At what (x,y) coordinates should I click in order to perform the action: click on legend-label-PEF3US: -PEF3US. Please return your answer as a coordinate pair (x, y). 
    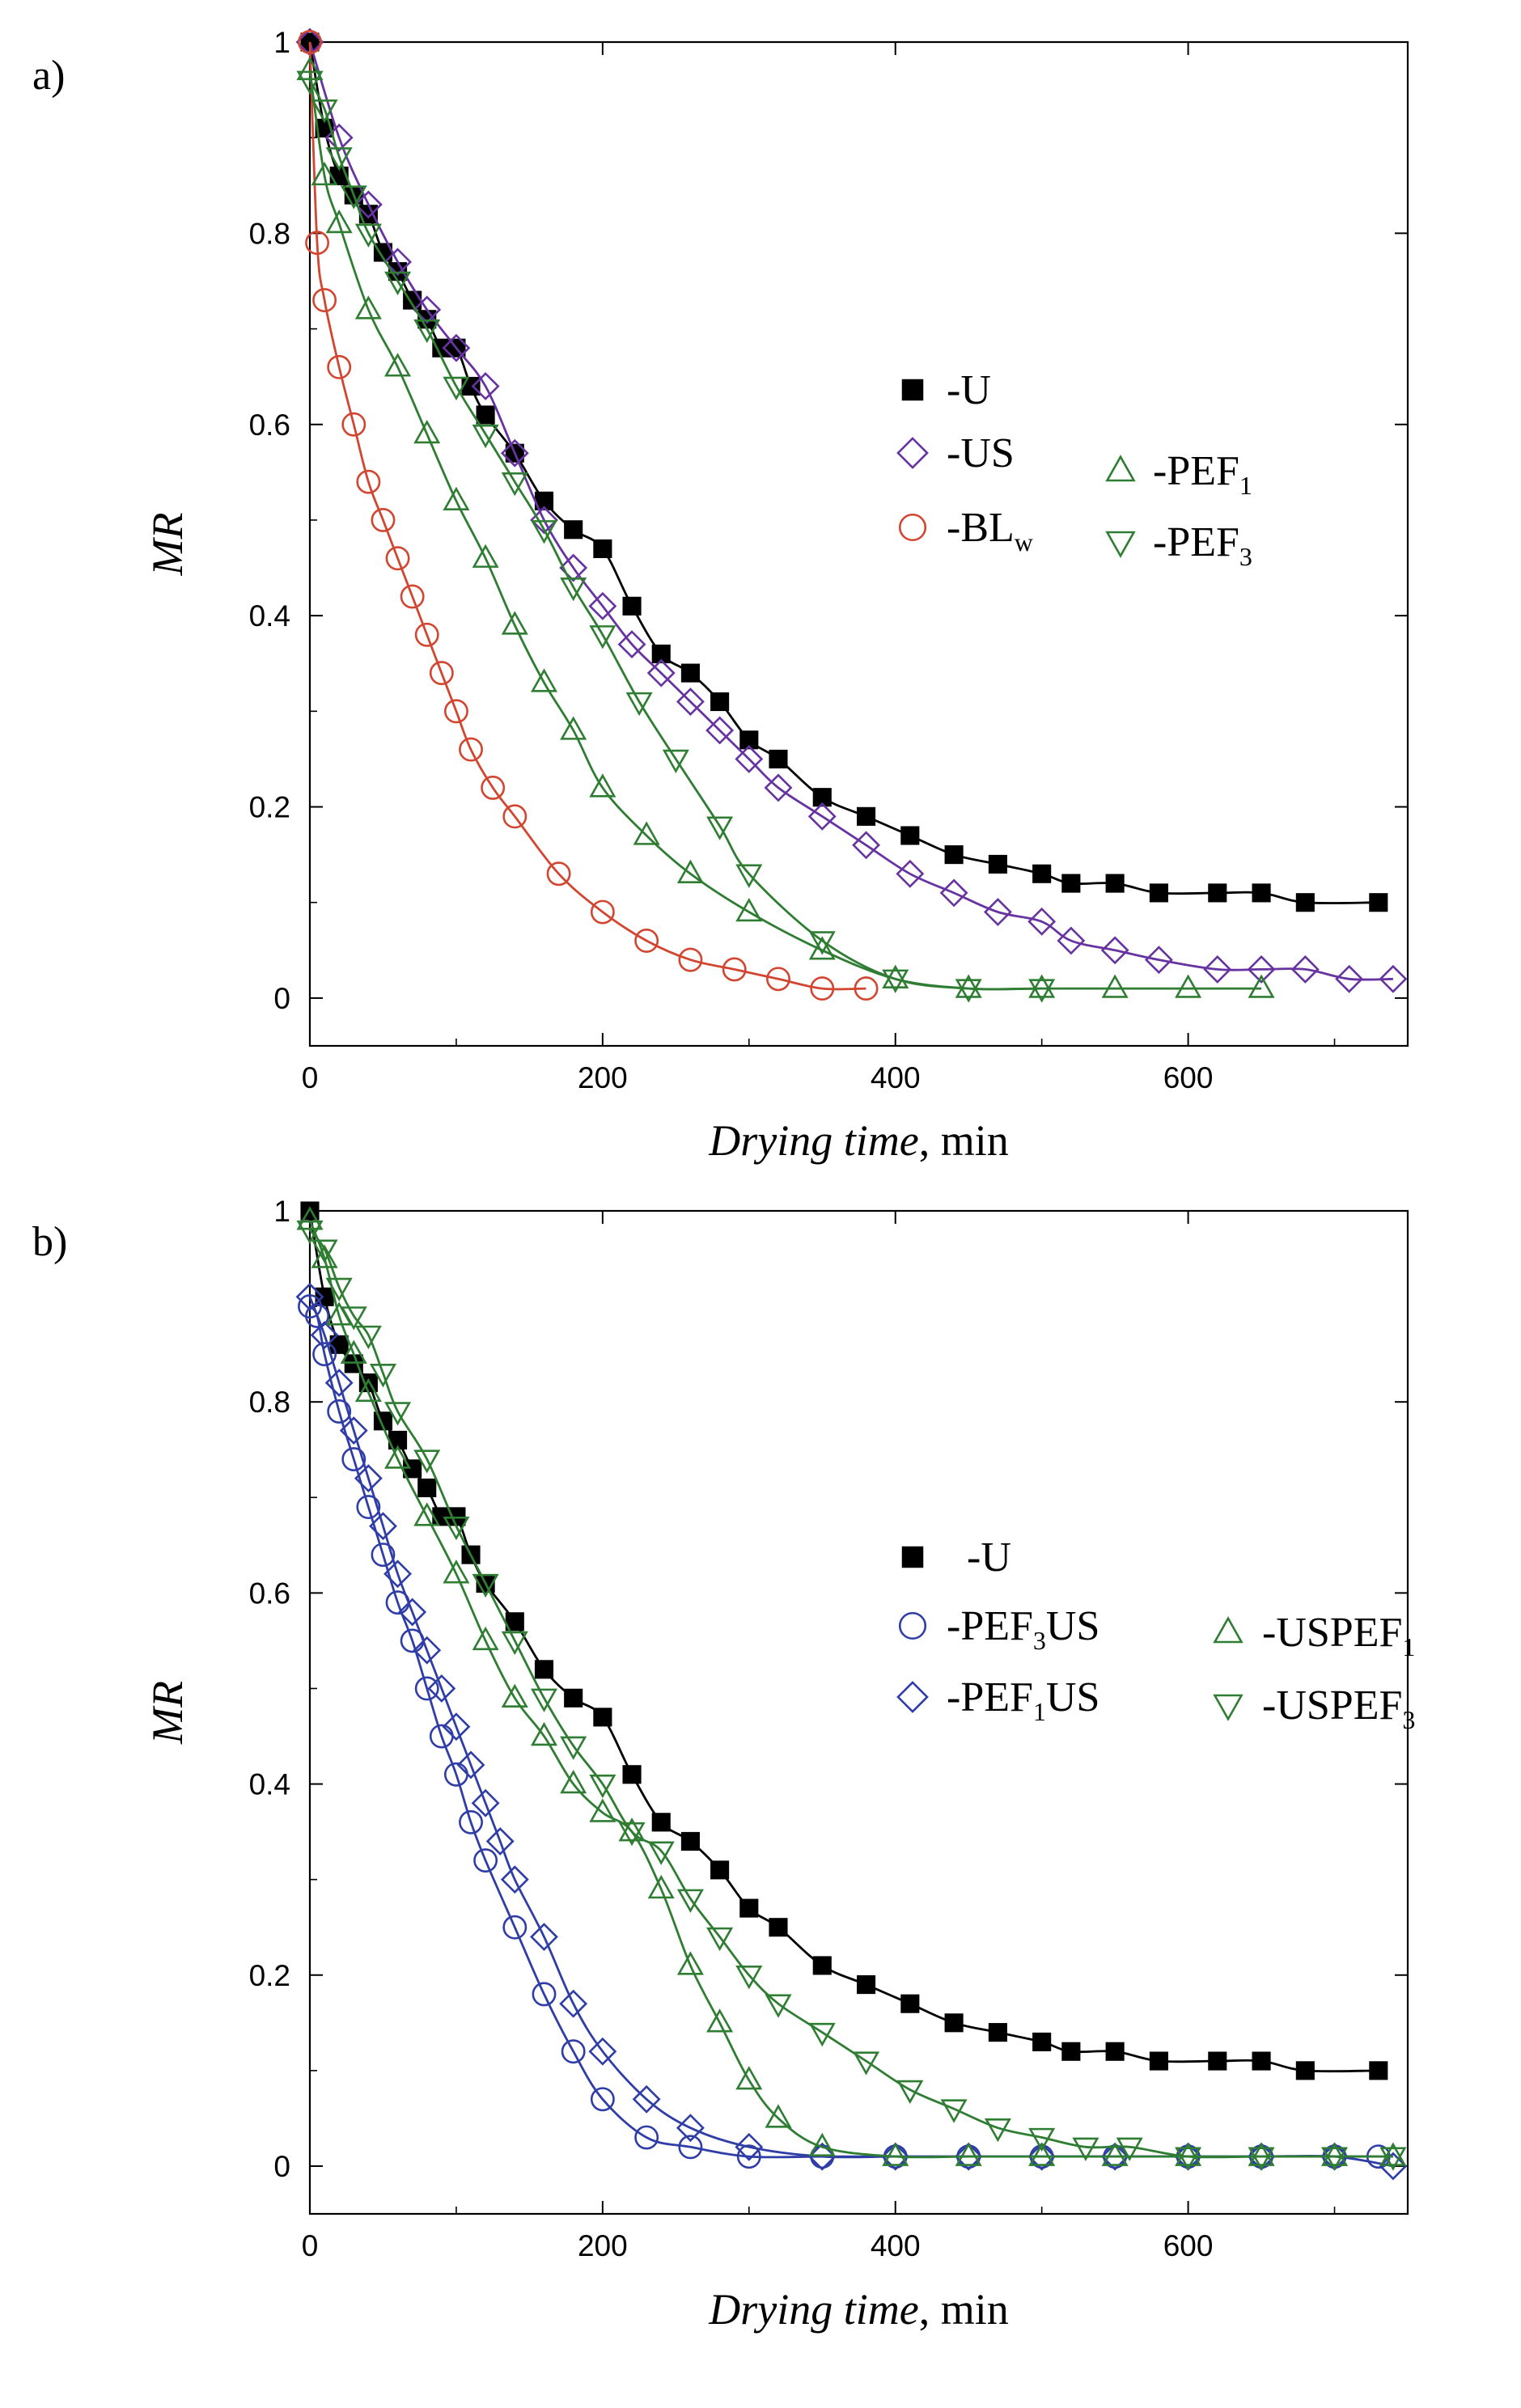
    Looking at the image, I should click on (1023, 1629).